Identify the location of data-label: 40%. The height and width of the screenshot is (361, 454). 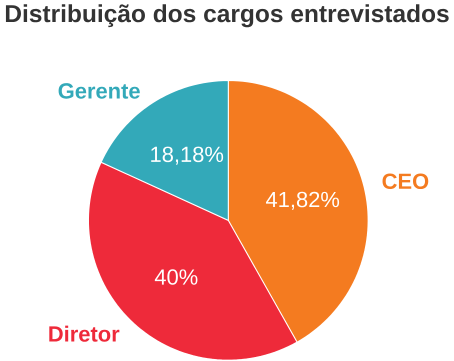
(176, 277).